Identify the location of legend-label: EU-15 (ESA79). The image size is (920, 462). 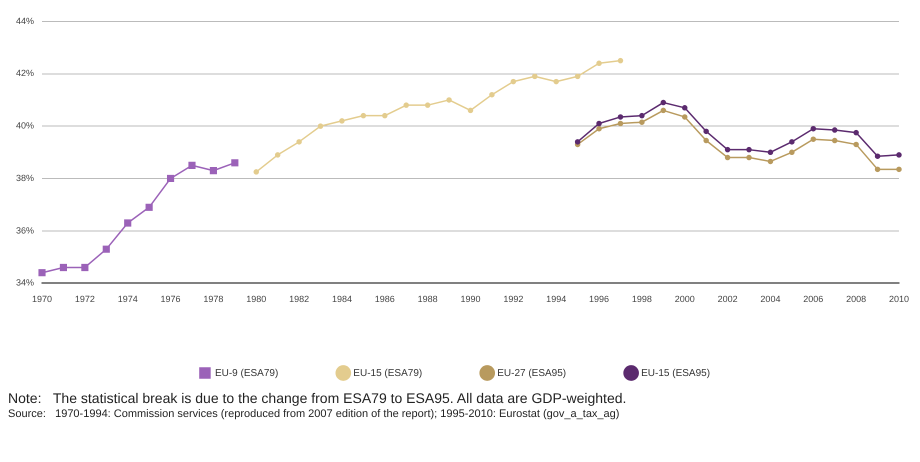
(387, 373).